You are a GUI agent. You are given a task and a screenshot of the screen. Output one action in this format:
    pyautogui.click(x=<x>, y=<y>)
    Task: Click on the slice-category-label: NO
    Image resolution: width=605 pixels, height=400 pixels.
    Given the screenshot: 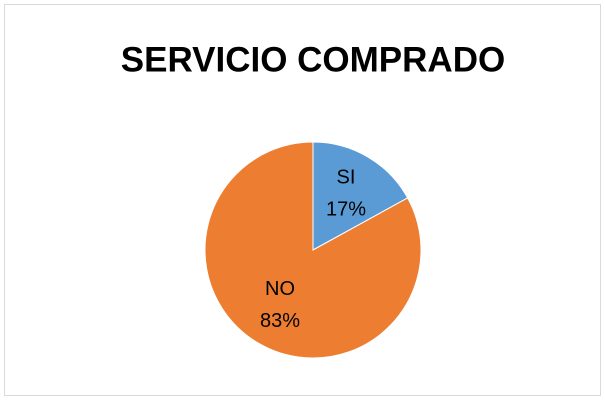 What is the action you would take?
    pyautogui.click(x=280, y=289)
    